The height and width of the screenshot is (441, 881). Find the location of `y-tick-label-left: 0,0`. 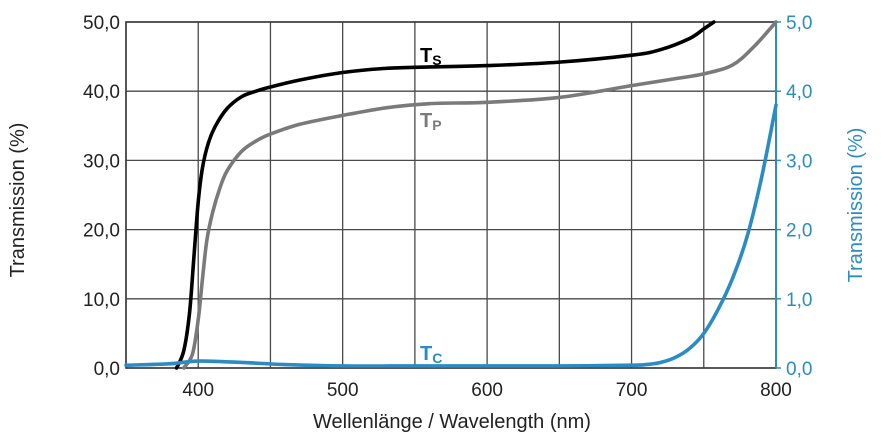

y-tick-label-left: 0,0 is located at coordinates (107, 369).